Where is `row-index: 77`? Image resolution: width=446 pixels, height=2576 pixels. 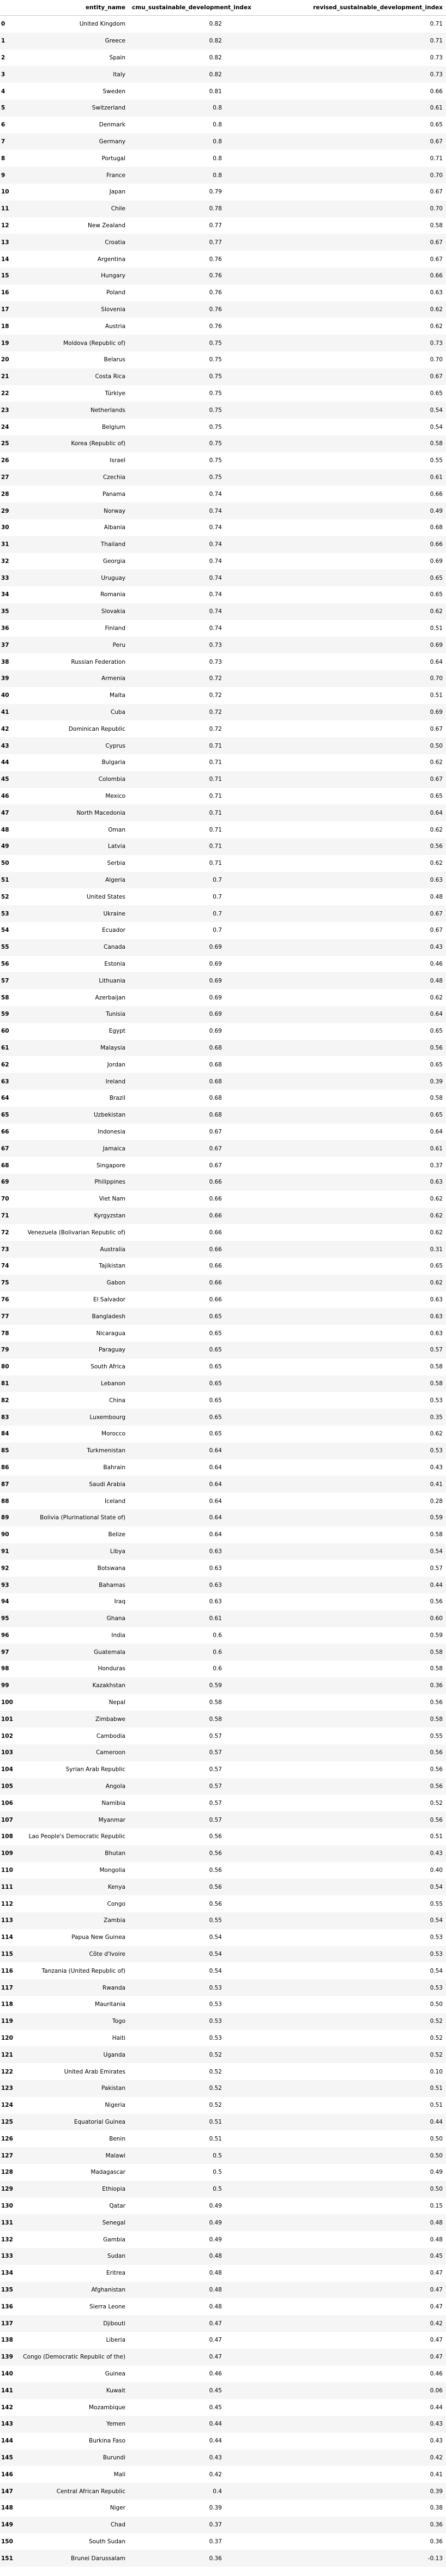
row-index: 77 is located at coordinates (10, 1317).